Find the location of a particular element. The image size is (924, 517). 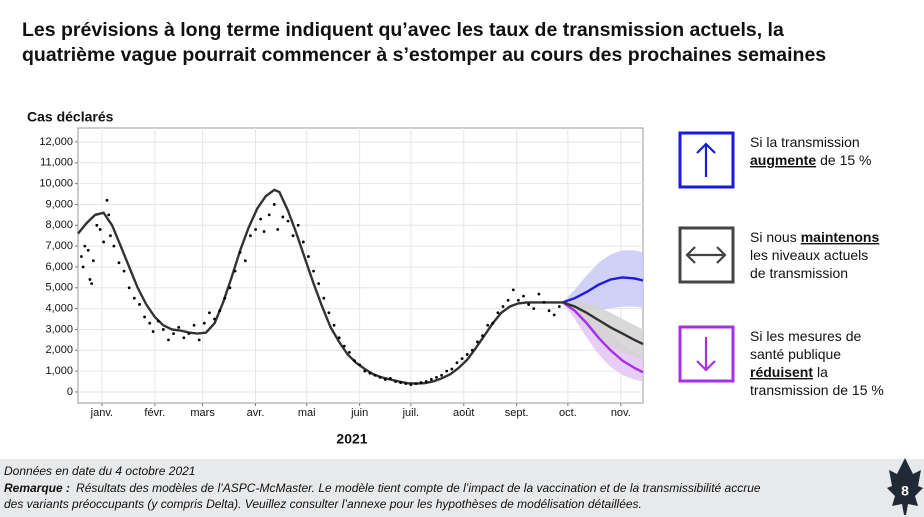

page-number: 8 is located at coordinates (905, 491).